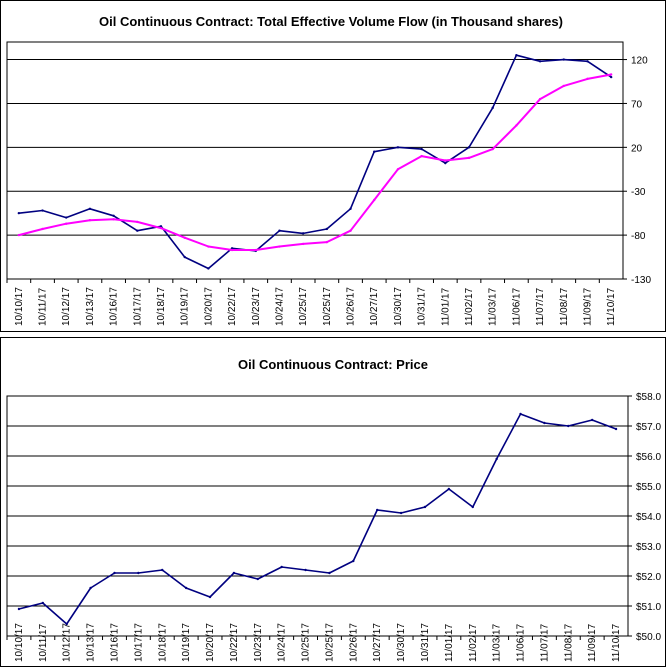 Image resolution: width=668 pixels, height=671 pixels. What do you see at coordinates (19, 306) in the screenshot?
I see `volume-x-tick-label: 10/10/17` at bounding box center [19, 306].